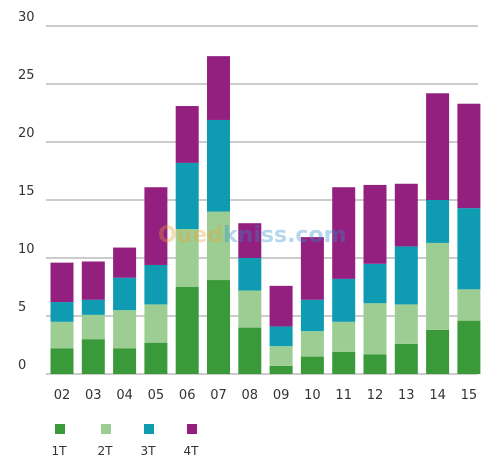 Image resolution: width=500 pixels, height=466 pixels. What do you see at coordinates (149, 429) in the screenshot?
I see `legend-swatch-3T` at bounding box center [149, 429].